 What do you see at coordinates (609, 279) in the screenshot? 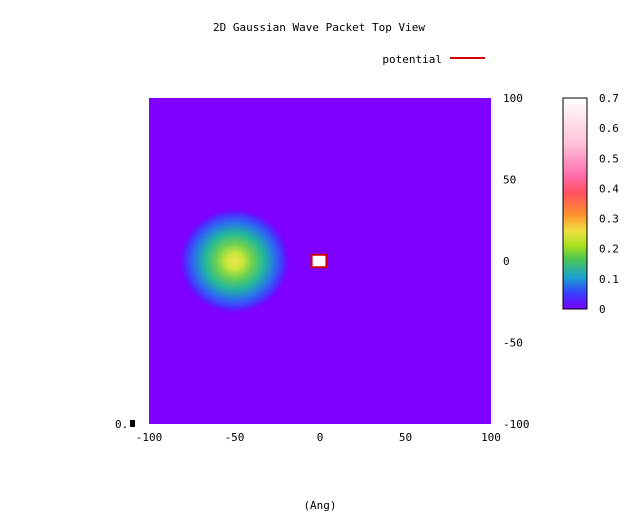
I see `colorbar-tick-label: 0.1` at bounding box center [609, 279].